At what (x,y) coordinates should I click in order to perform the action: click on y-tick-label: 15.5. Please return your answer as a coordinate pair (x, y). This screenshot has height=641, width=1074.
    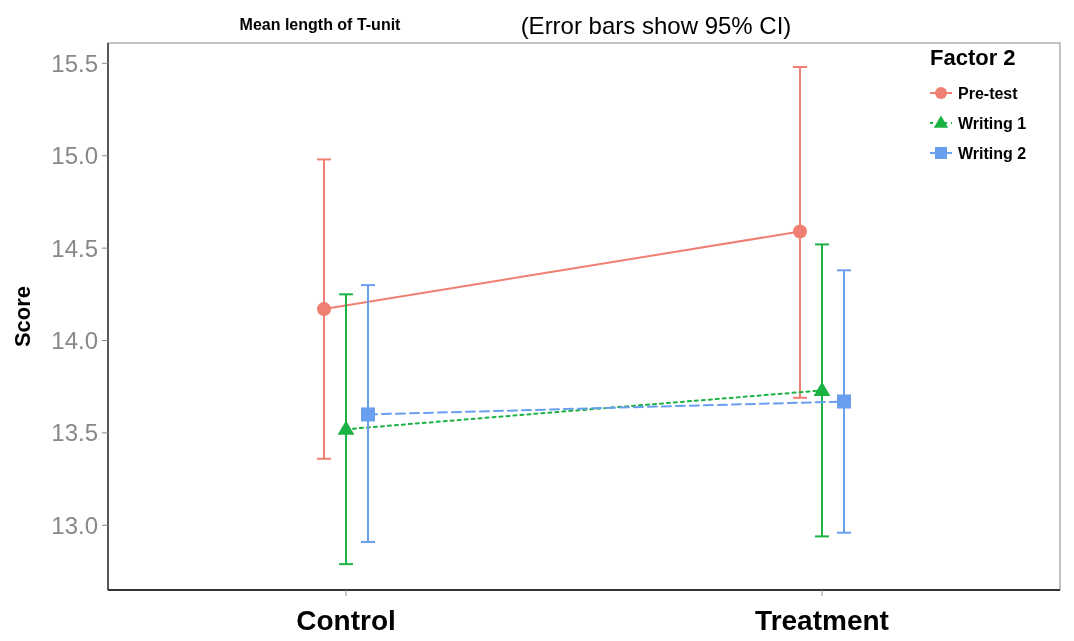
    Looking at the image, I should click on (74, 63).